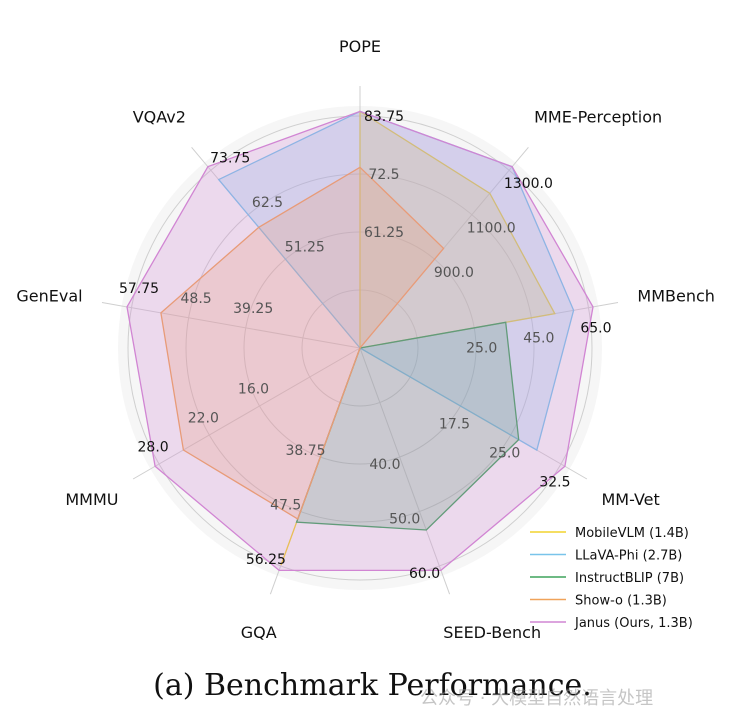  Describe the element at coordinates (598, 117) in the screenshot. I see `axis-label: MME-Perception` at that location.